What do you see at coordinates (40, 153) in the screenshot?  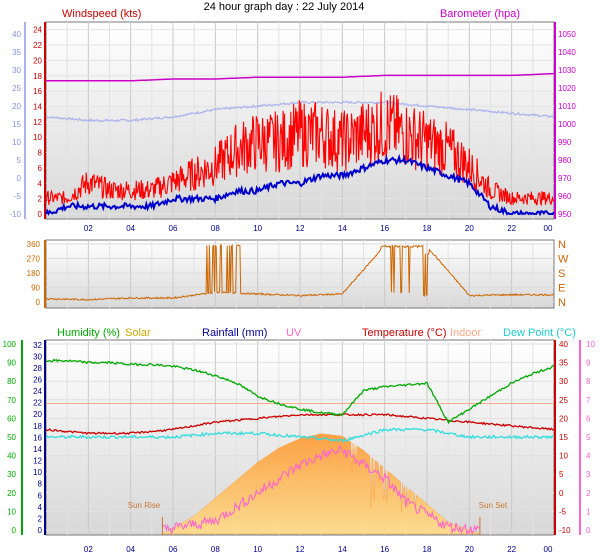 I see `wind-tick-label: 8` at bounding box center [40, 153].